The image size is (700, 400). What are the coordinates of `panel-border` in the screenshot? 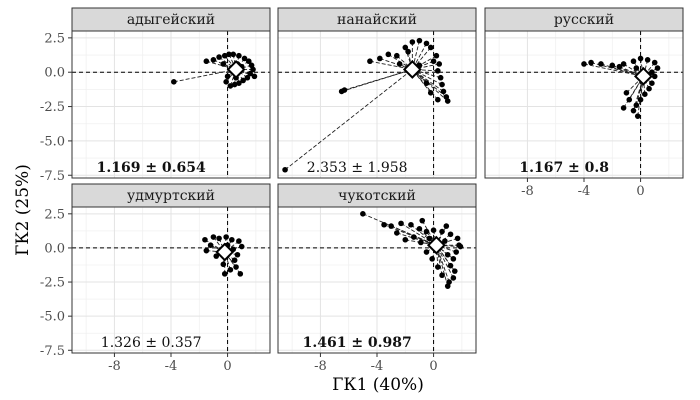 It's located at (171, 104).